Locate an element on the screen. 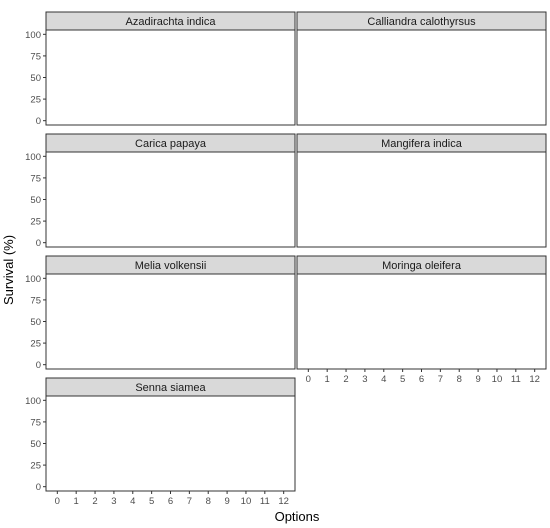  strip-title: Senna siamea is located at coordinates (170, 388).